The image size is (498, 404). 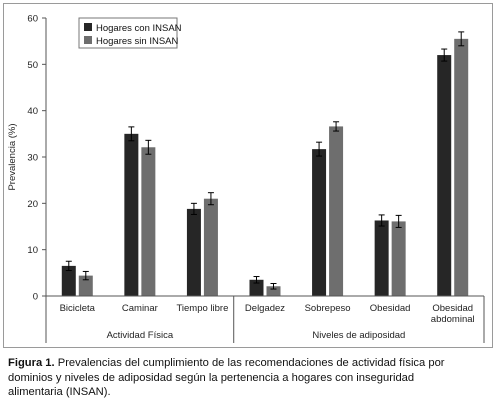 I want to click on x-tick-label: Caminar, so click(x=140, y=308).